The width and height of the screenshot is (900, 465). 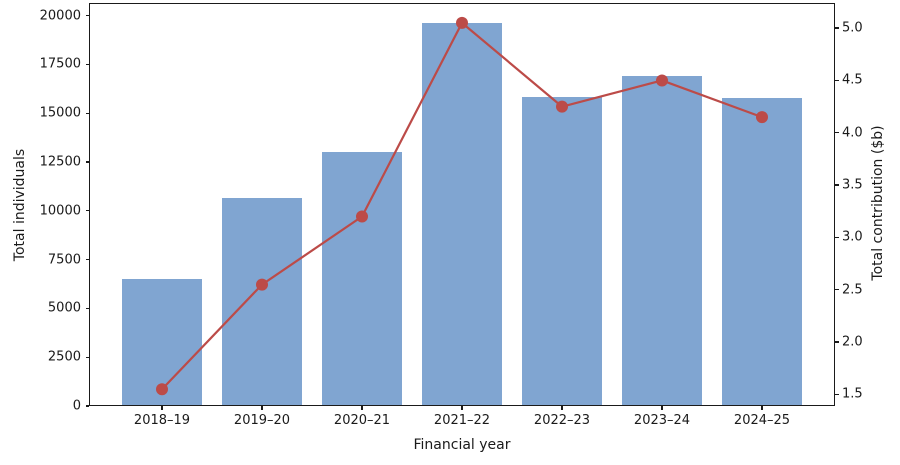 I want to click on bar-2021–22, so click(x=462, y=214).